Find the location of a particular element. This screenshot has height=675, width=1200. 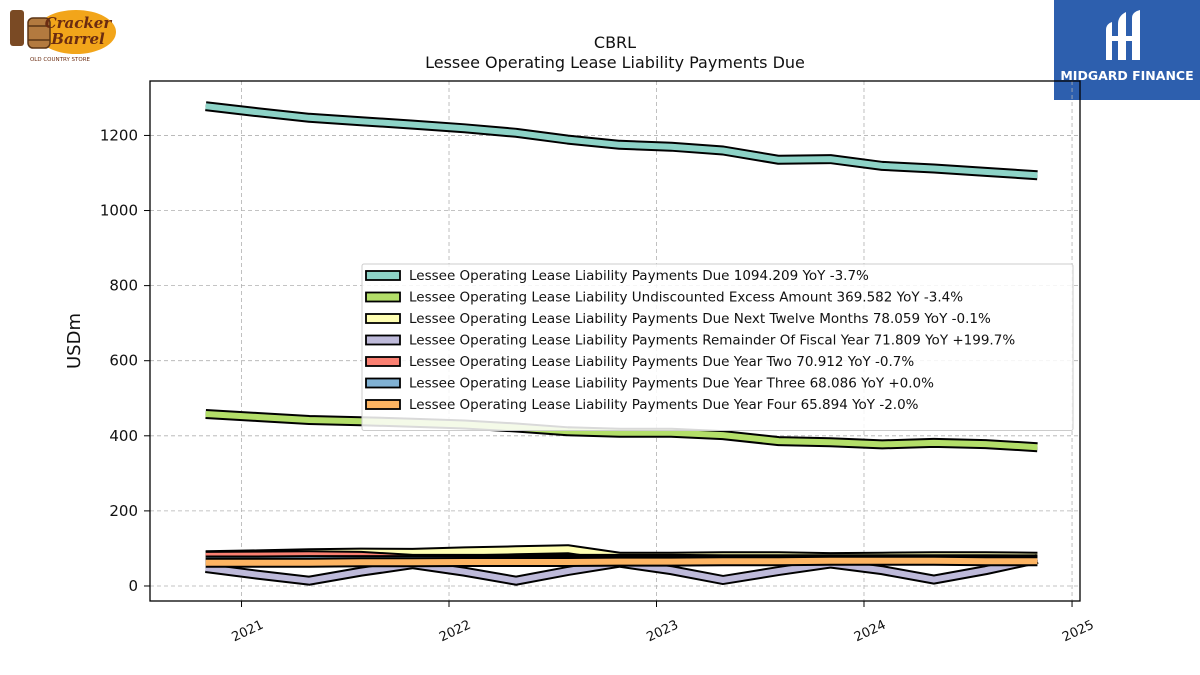

y-tick-label: 600 is located at coordinates (123, 361).